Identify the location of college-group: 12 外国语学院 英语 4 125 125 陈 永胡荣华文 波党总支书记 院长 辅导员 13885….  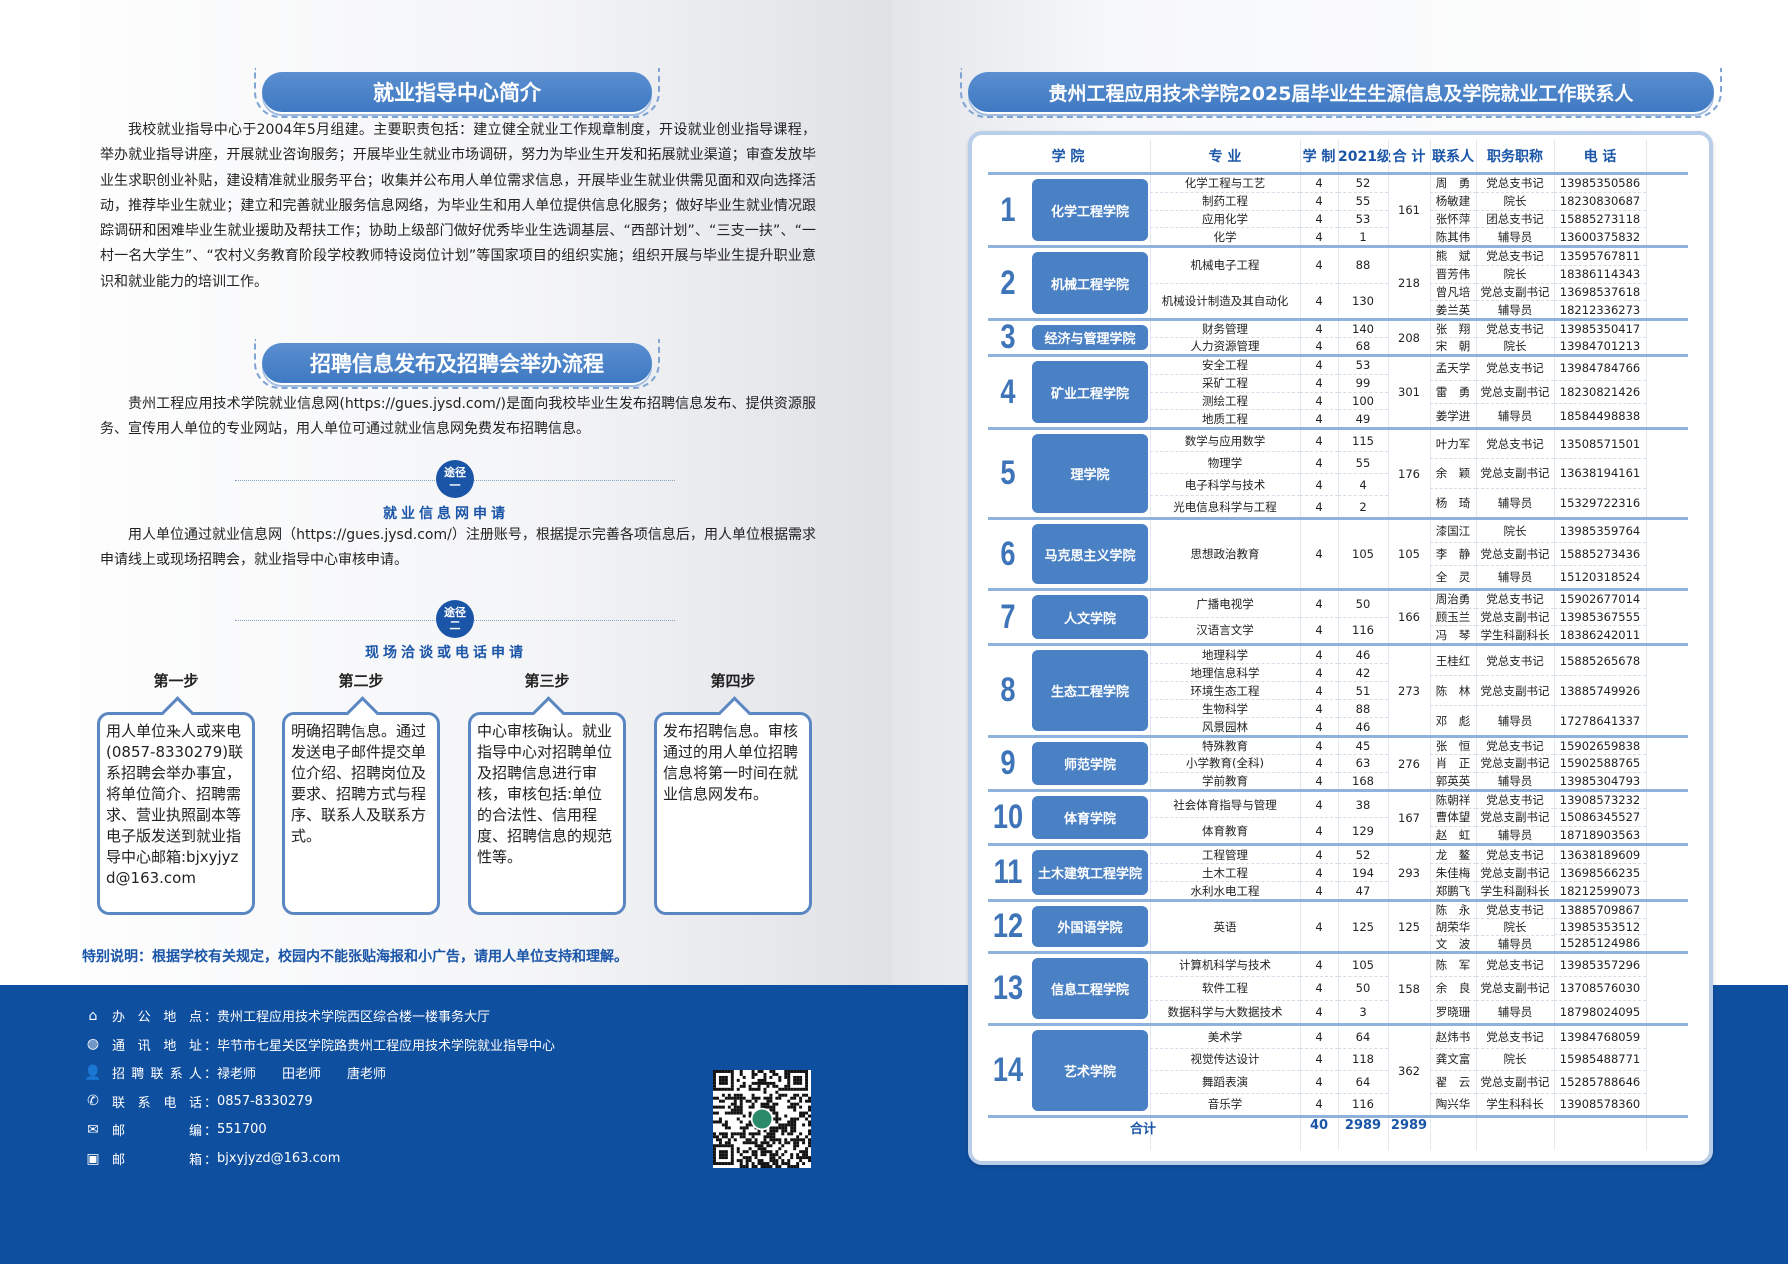
(1338, 925).